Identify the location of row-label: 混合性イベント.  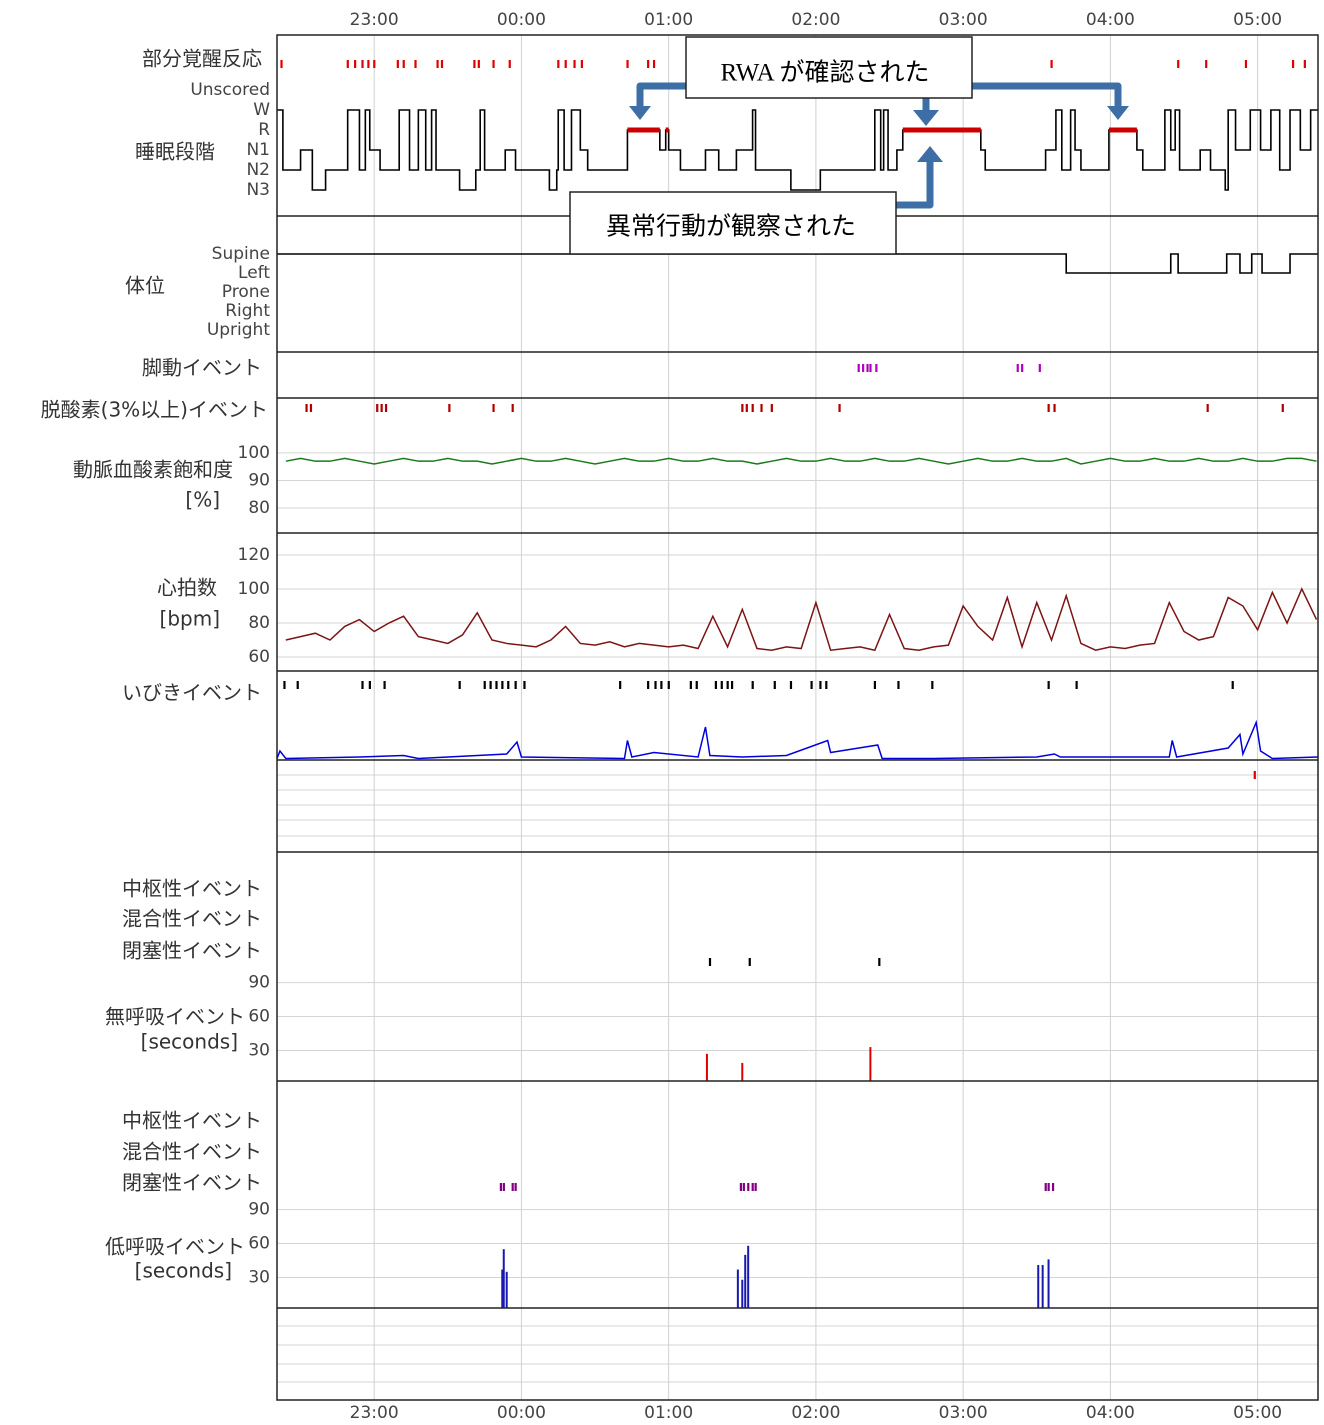
(192, 1152).